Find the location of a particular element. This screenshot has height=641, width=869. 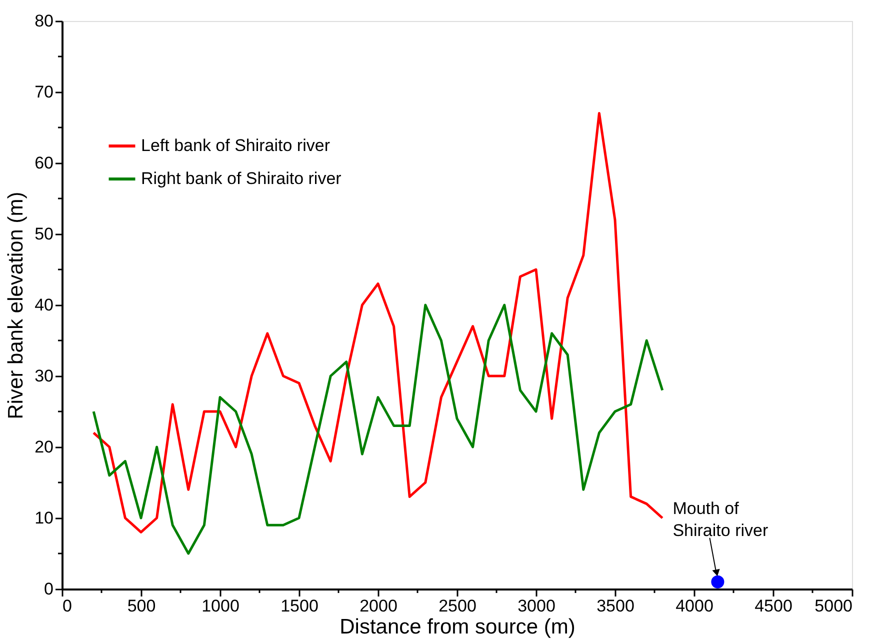

y-tick-label: 20 is located at coordinates (44, 447).